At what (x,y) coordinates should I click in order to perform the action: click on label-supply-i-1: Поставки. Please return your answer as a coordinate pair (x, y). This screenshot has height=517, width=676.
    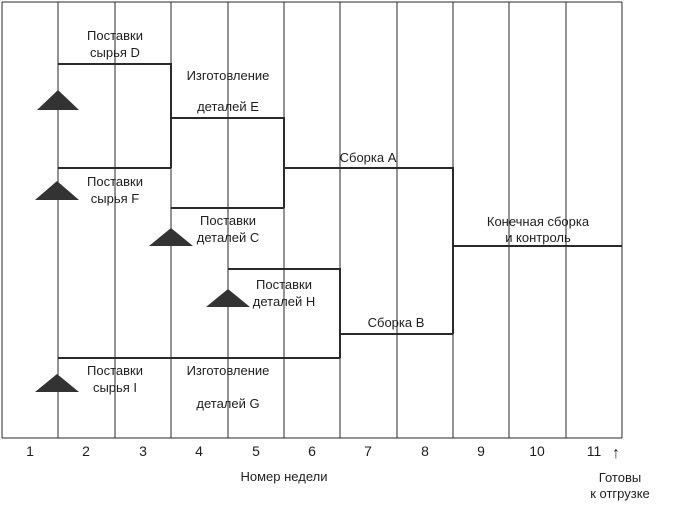
    Looking at the image, I should click on (115, 370).